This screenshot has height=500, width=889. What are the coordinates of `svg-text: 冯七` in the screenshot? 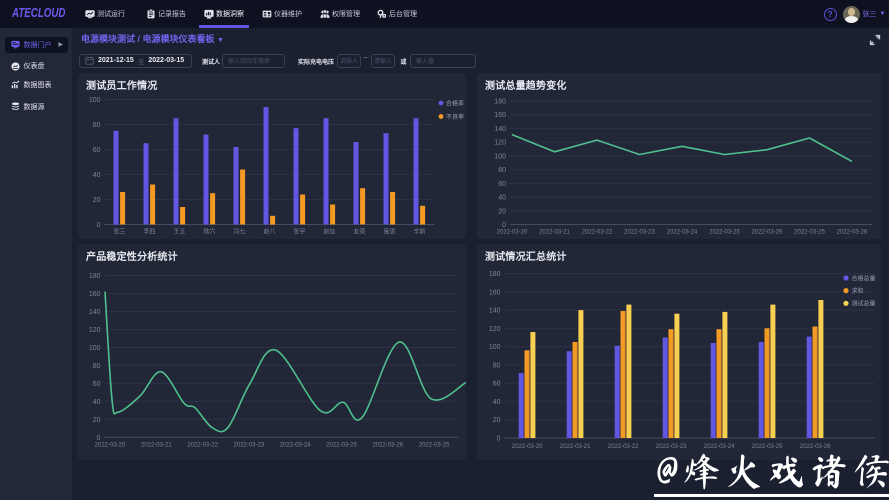 It's located at (239, 232).